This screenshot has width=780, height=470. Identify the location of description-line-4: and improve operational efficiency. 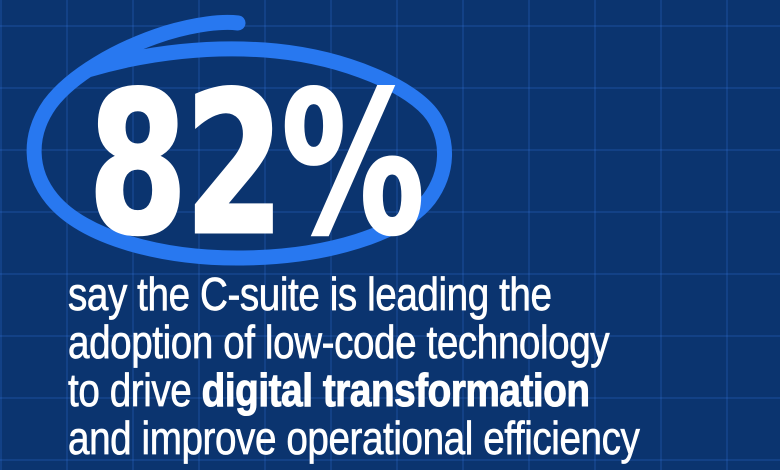
(354, 438).